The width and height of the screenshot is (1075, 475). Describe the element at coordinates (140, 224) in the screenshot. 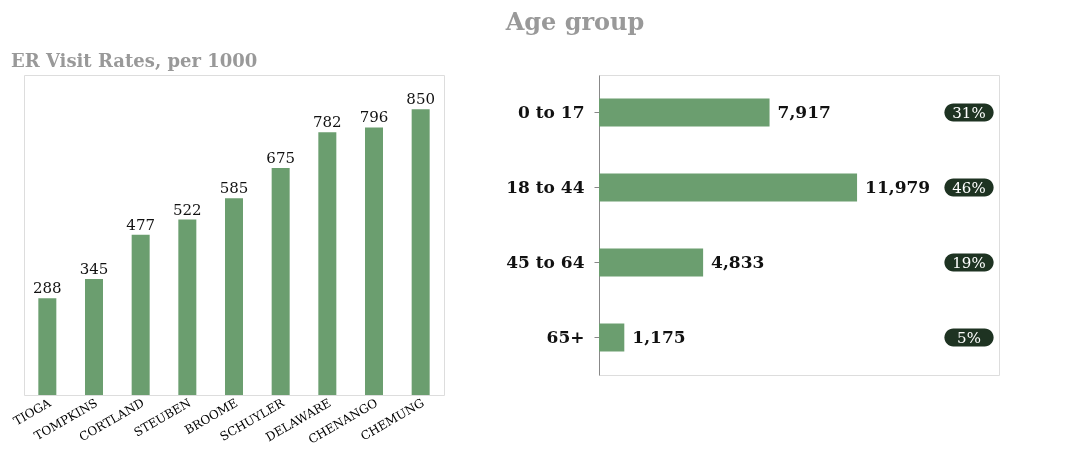

I see `data-label: 477` at that location.